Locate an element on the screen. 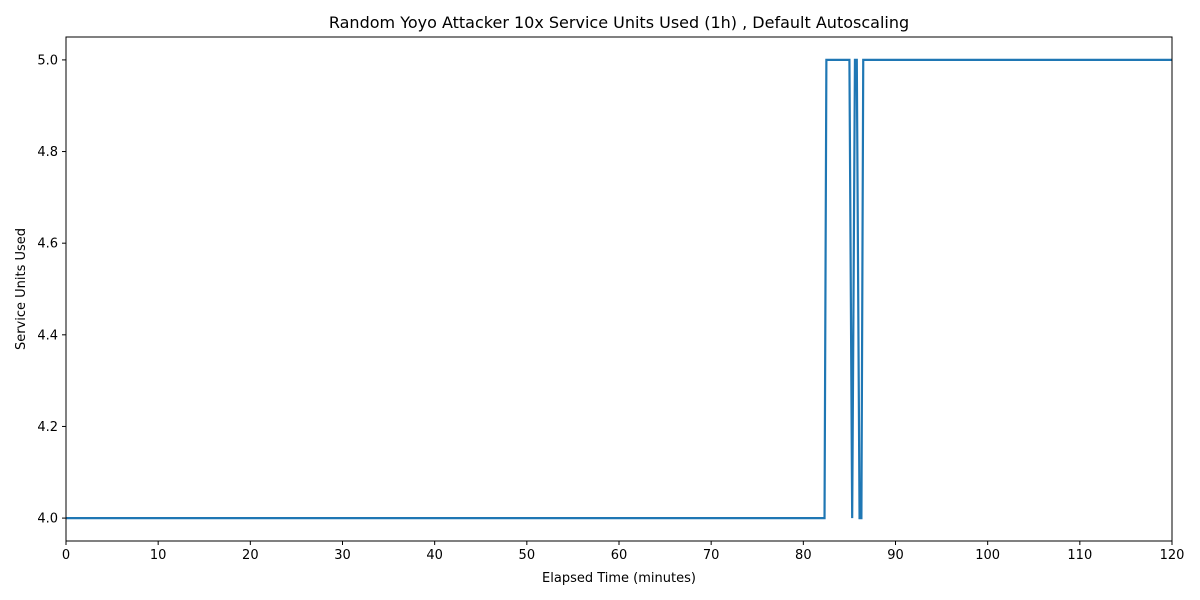  x-tick-label: 10 is located at coordinates (158, 555).